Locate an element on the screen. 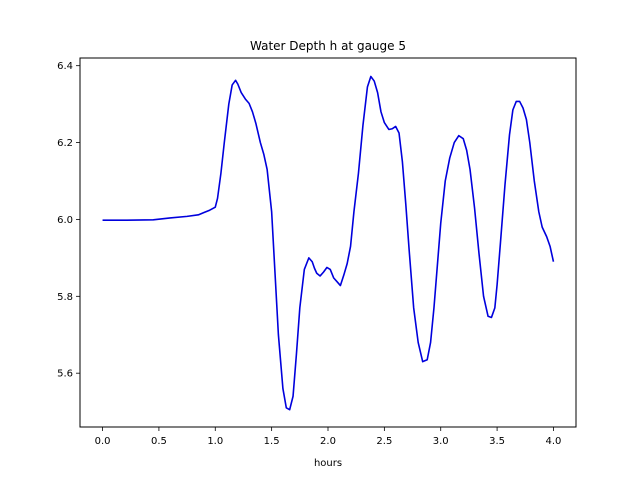  y-tick-label: 6.2 is located at coordinates (65, 143).